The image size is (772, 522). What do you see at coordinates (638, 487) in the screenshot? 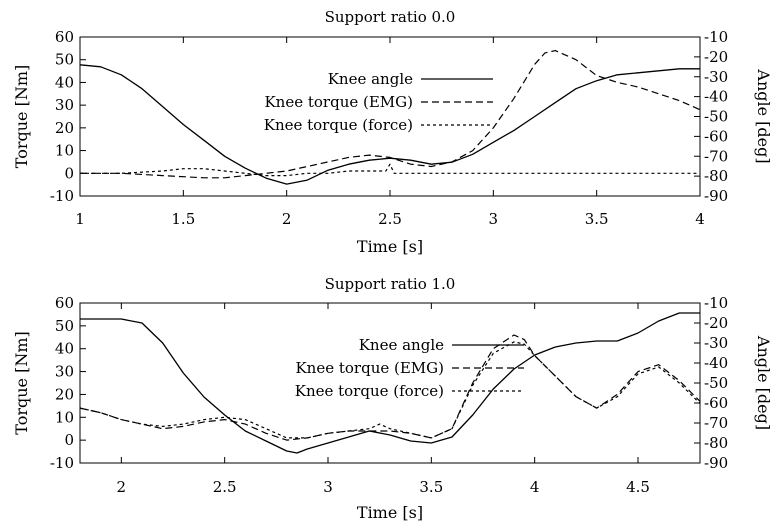
I see `x-tick-label: 4.5` at bounding box center [638, 487].